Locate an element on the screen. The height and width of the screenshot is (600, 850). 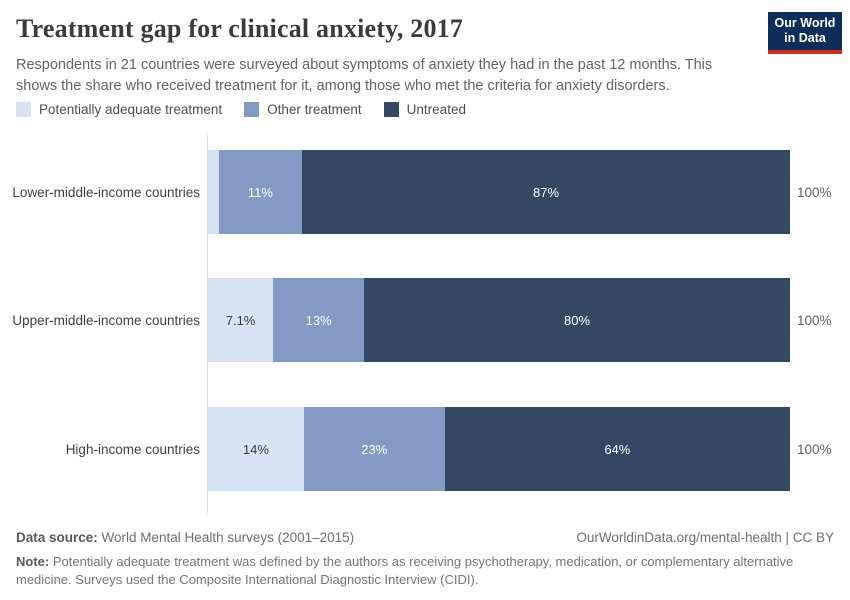
bar-segment: 13% is located at coordinates (319, 320).